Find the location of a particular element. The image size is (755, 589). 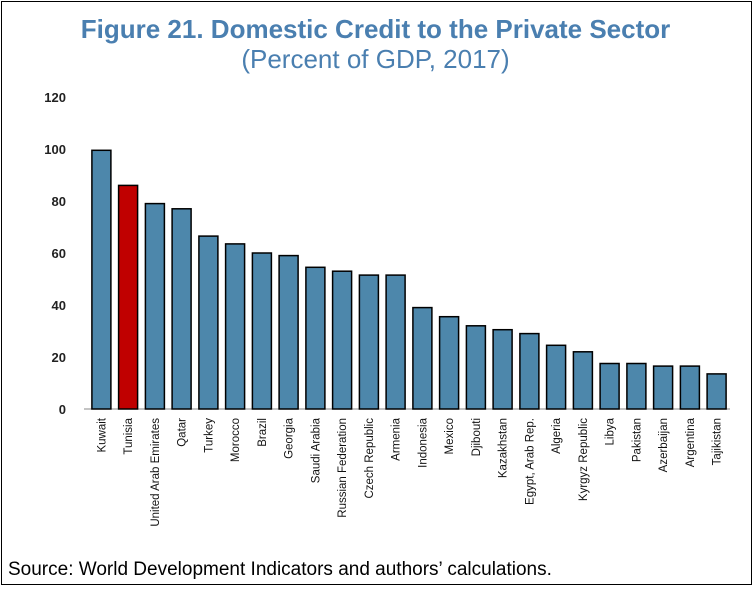

bar-kyrgyz-republic is located at coordinates (583, 380).